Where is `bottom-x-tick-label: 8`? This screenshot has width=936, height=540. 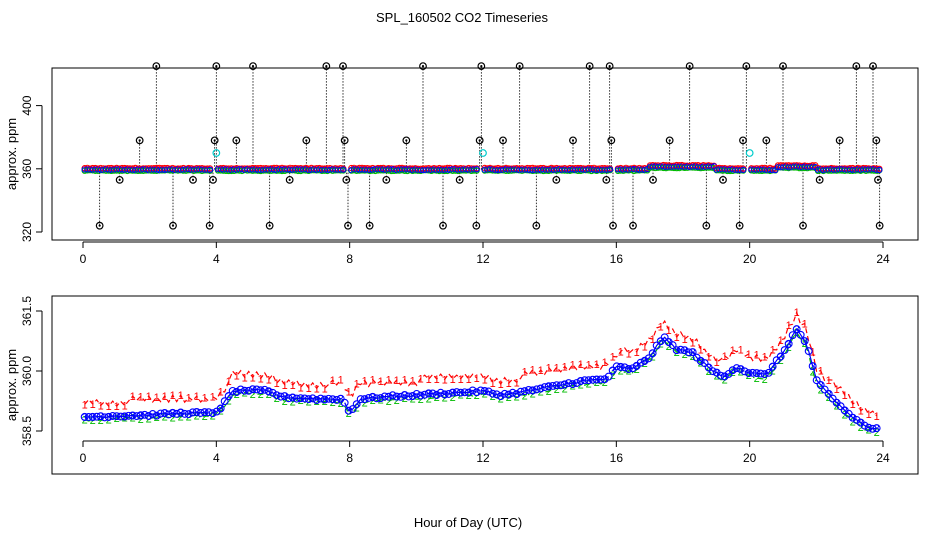 bottom-x-tick-label: 8 is located at coordinates (349, 458).